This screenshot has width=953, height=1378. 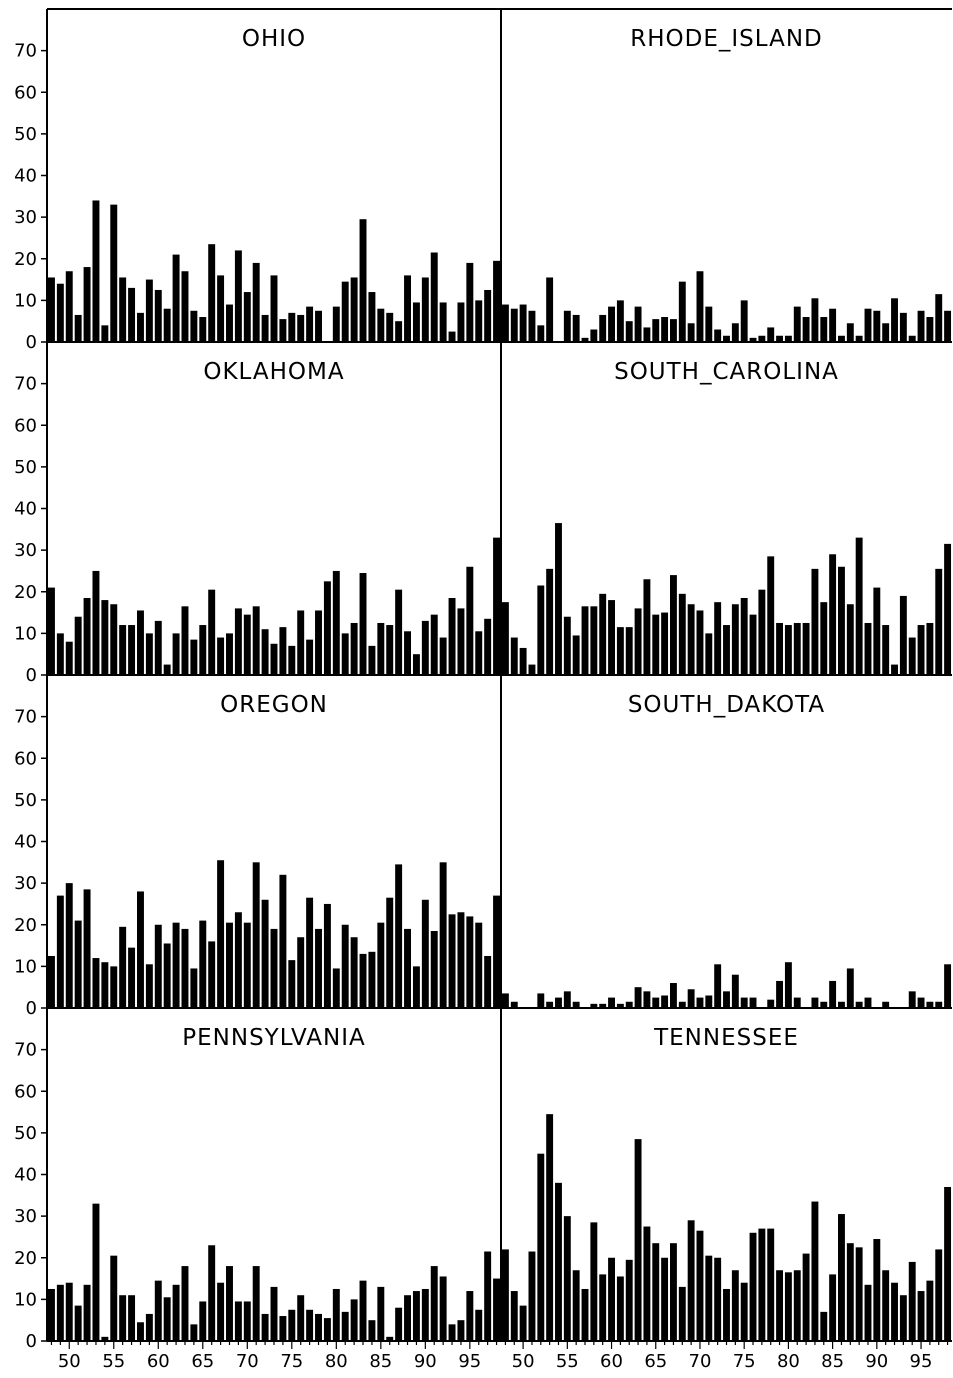 I want to click on bar-south-carolina-1974, so click(x=735, y=639).